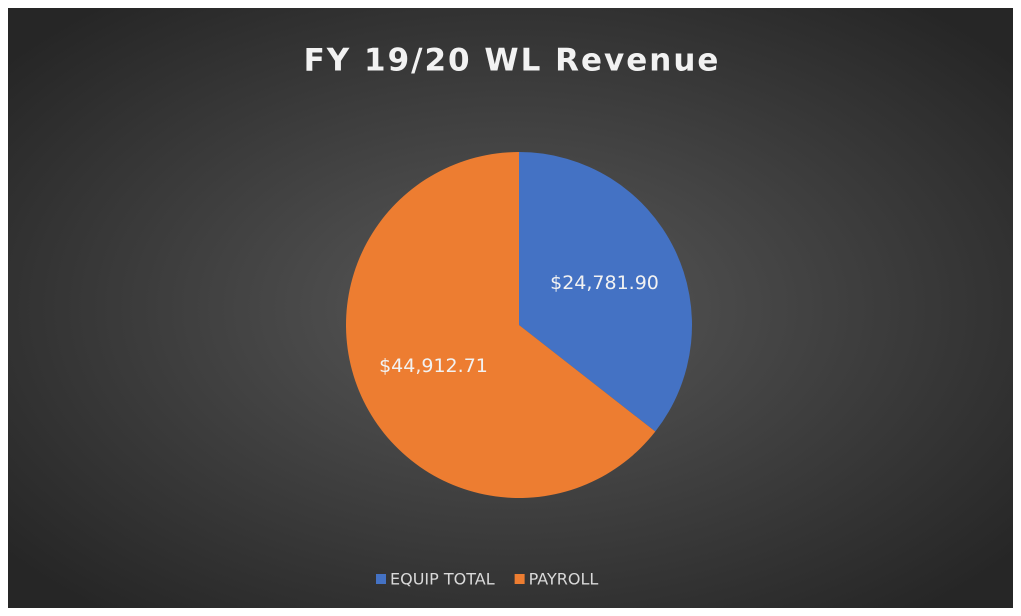 Image resolution: width=1021 pixels, height=616 pixels. What do you see at coordinates (433, 366) in the screenshot?
I see `data-label: $44,912.71` at bounding box center [433, 366].